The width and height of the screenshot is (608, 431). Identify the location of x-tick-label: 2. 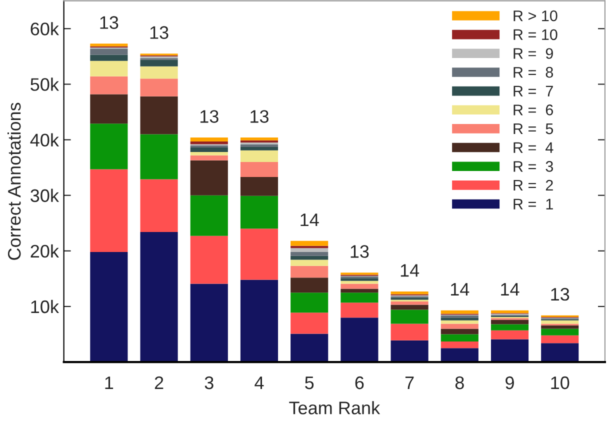
(159, 383).